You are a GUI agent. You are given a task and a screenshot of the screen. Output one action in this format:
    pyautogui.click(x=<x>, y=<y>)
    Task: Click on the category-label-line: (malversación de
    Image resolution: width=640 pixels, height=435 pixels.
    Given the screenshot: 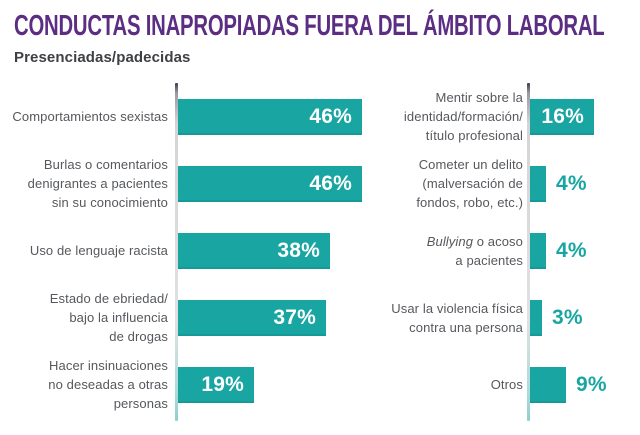 What is the action you would take?
    pyautogui.click(x=472, y=183)
    